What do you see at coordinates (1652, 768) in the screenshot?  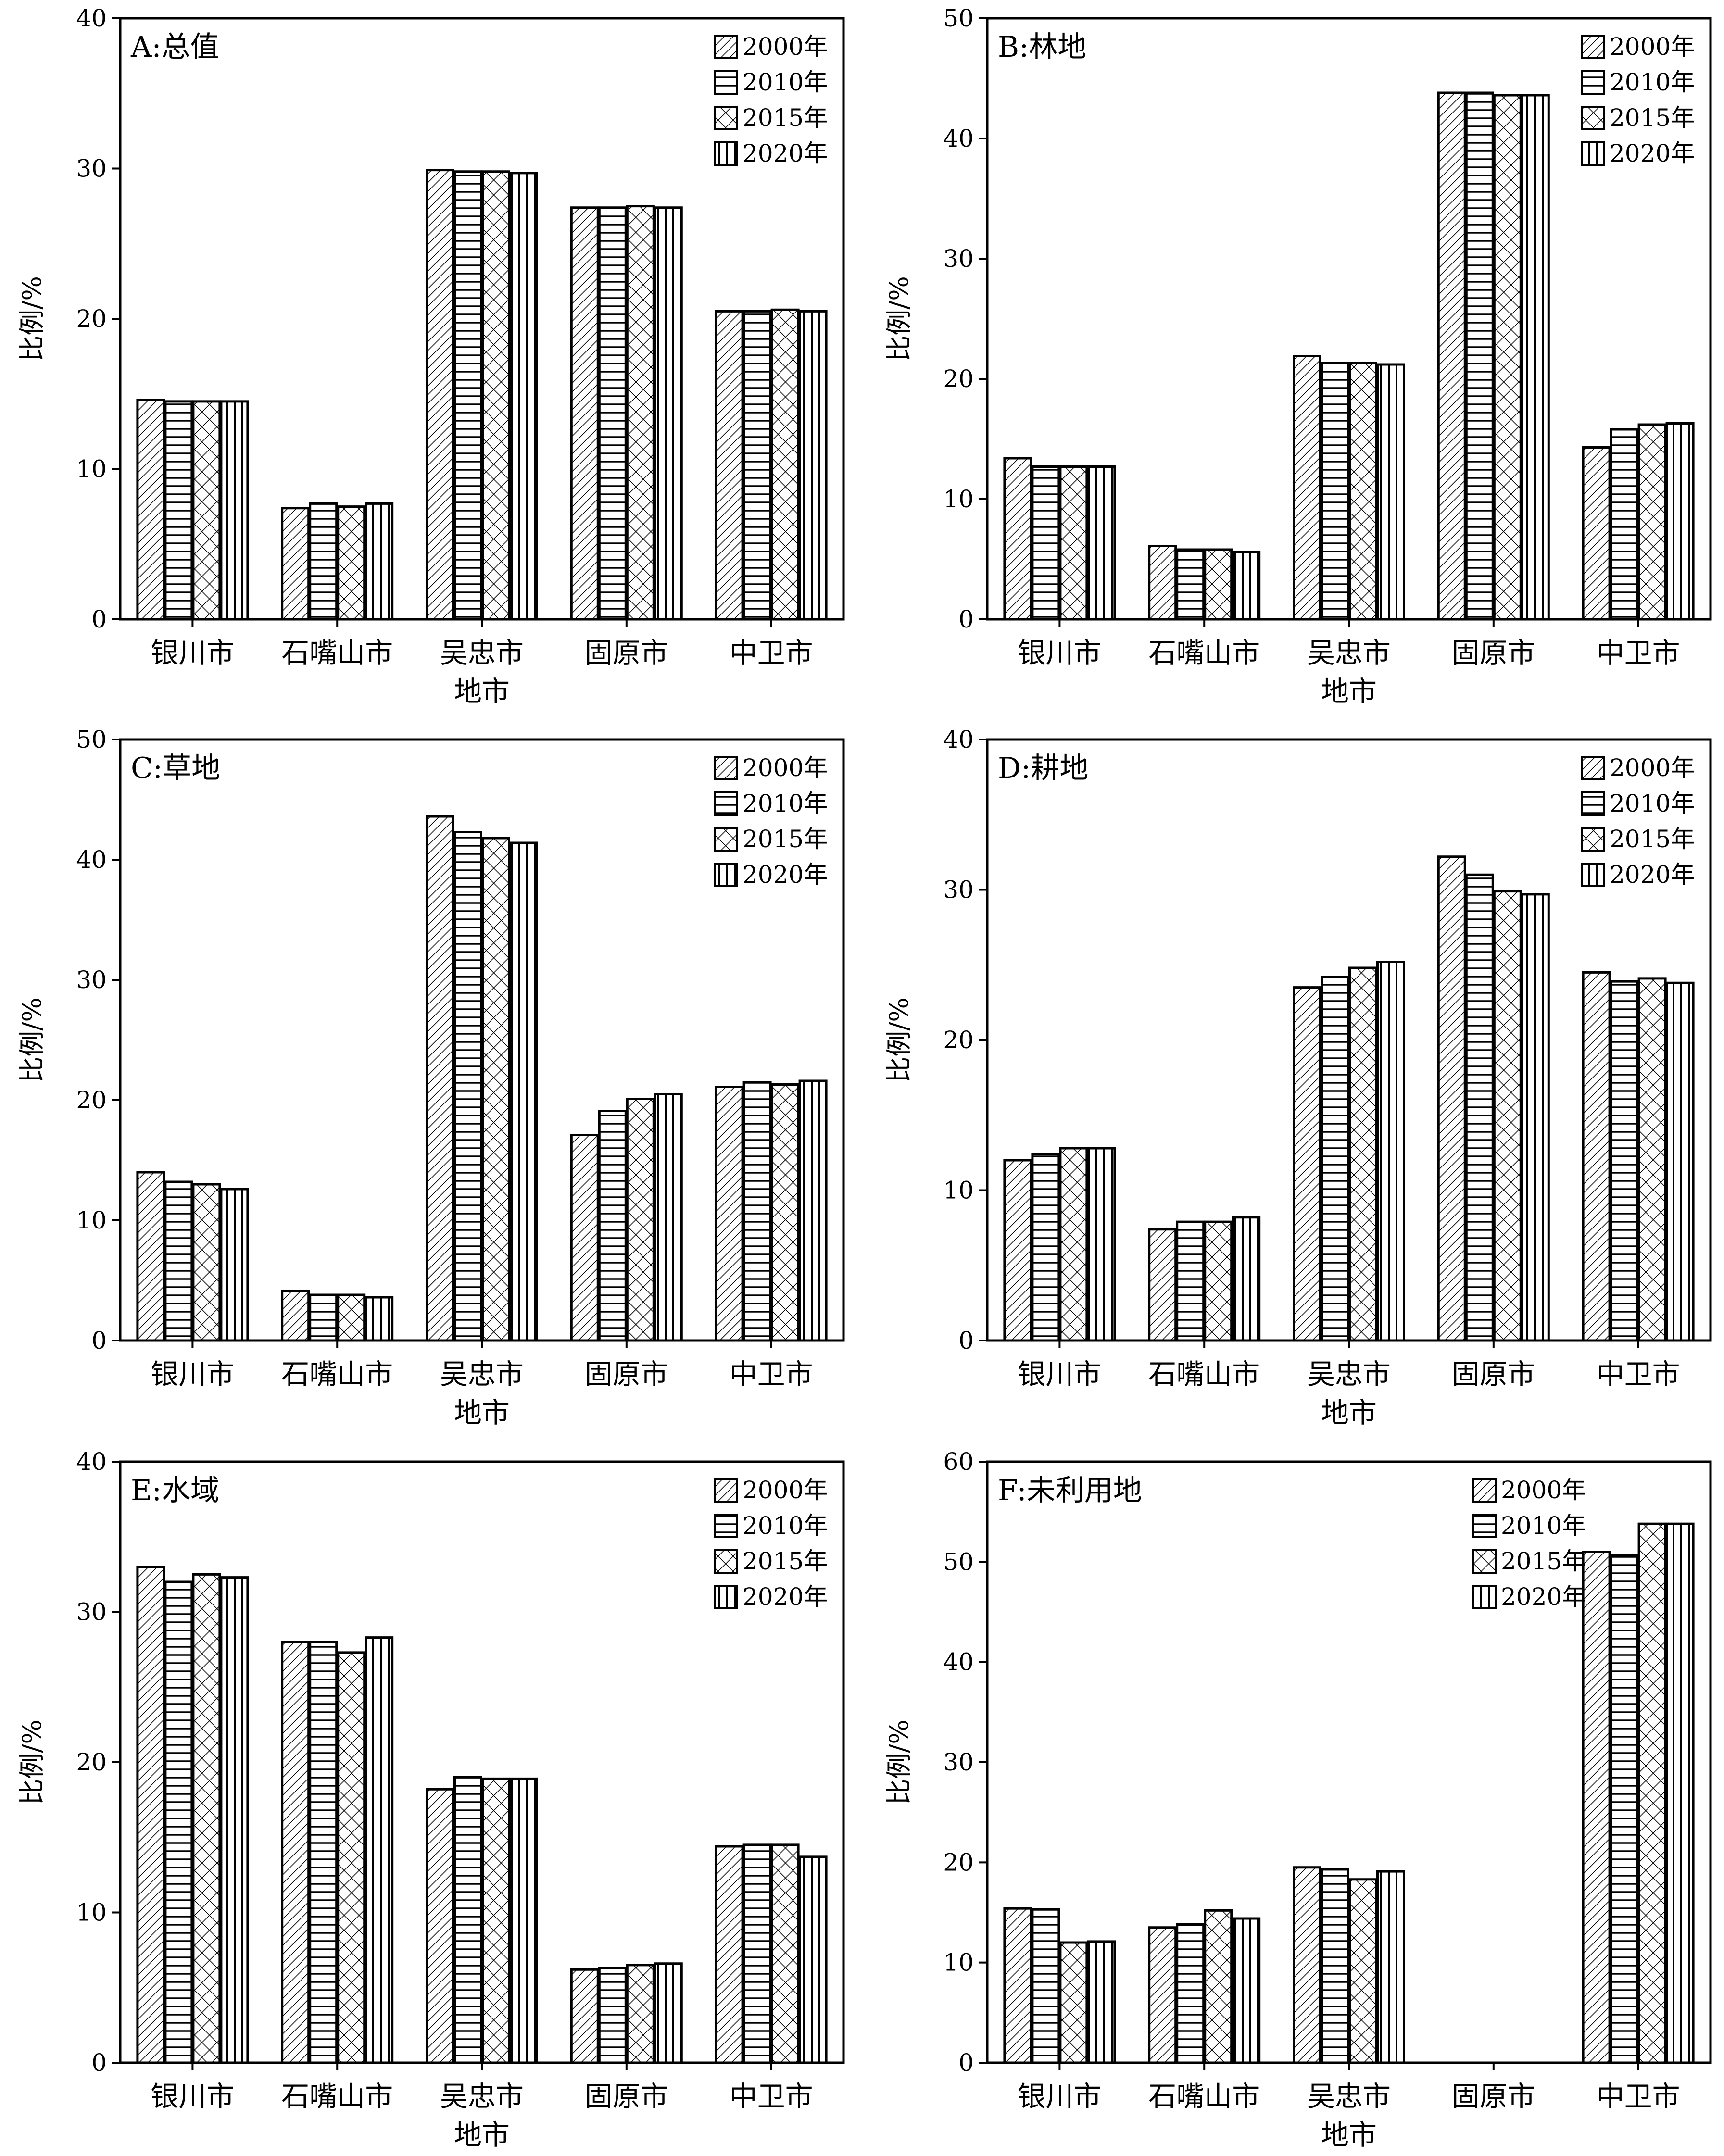 I see `legend-label: 2000年` at bounding box center [1652, 768].